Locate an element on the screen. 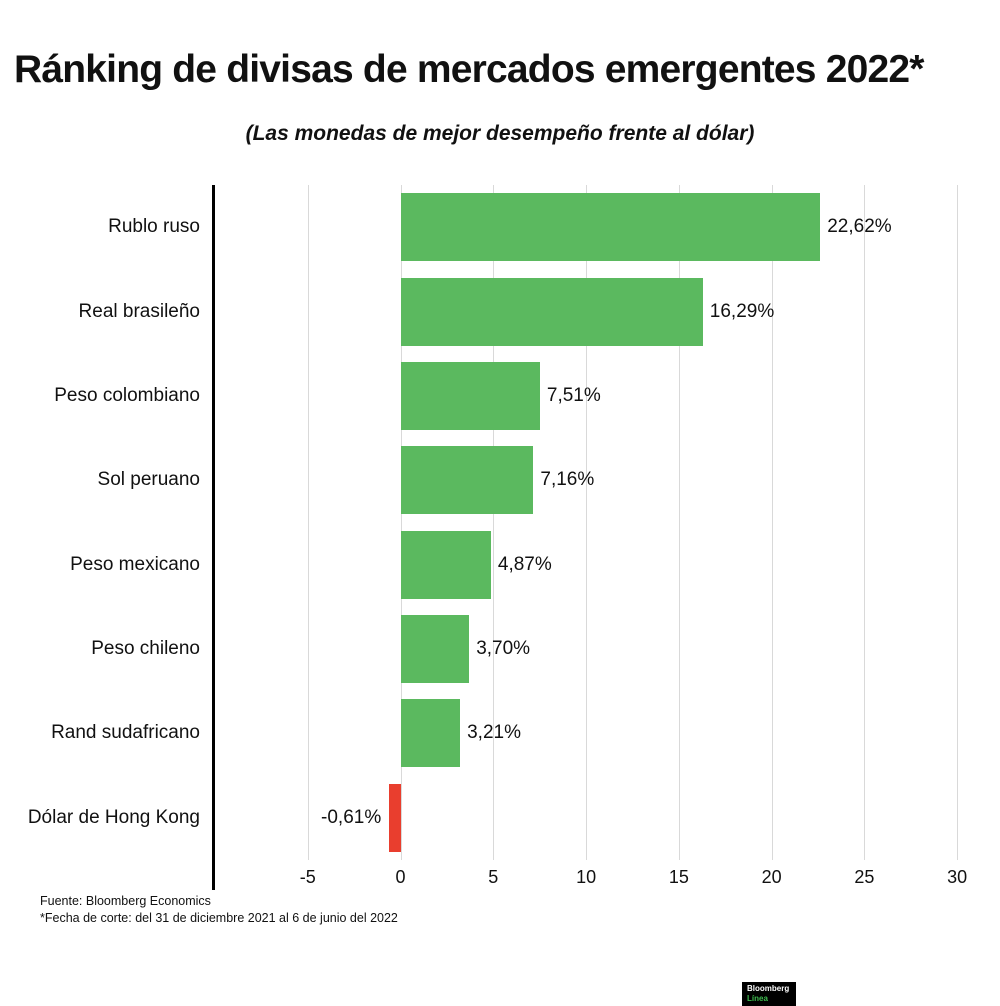 The image size is (1000, 1006). x-tick-label: 30 is located at coordinates (957, 877).